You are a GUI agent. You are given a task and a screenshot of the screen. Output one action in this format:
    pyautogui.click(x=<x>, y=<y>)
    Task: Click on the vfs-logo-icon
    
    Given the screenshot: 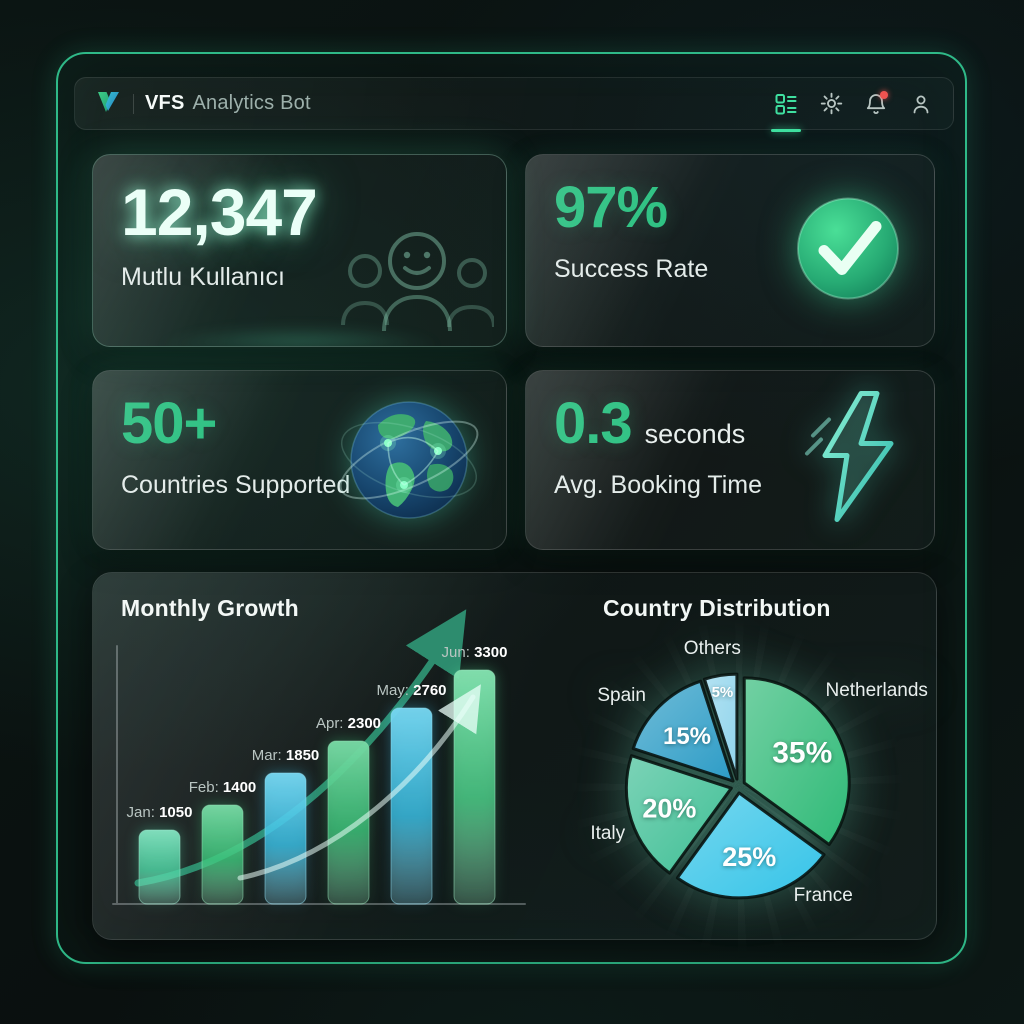 What is the action you would take?
    pyautogui.click(x=108, y=104)
    